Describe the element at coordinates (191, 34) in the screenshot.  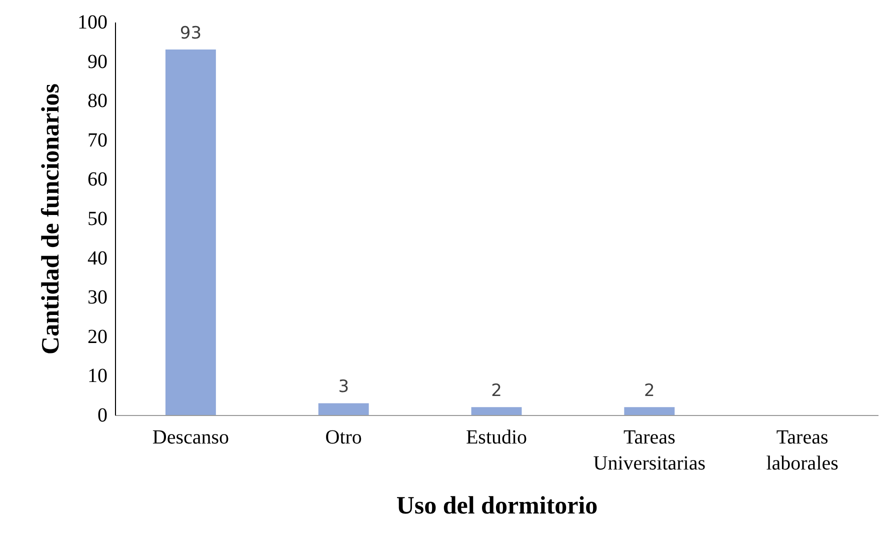
I see `data-label: 93` at that location.